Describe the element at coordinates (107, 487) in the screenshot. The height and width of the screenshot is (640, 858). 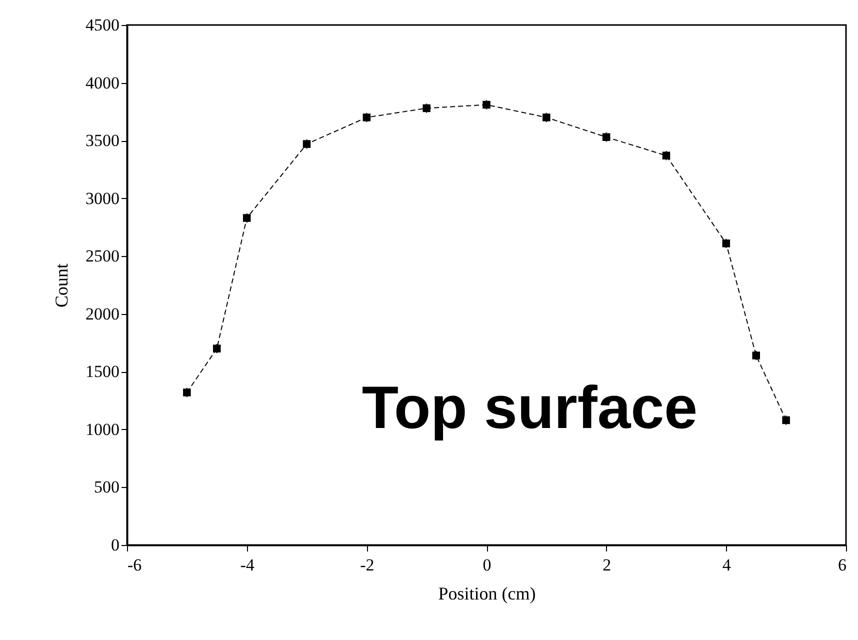
I see `y-tick-label: 500` at that location.